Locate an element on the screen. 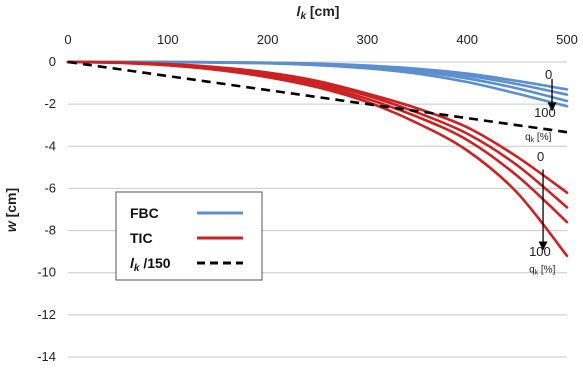 The image size is (583, 368). x-tick-label: 400 is located at coordinates (467, 39).